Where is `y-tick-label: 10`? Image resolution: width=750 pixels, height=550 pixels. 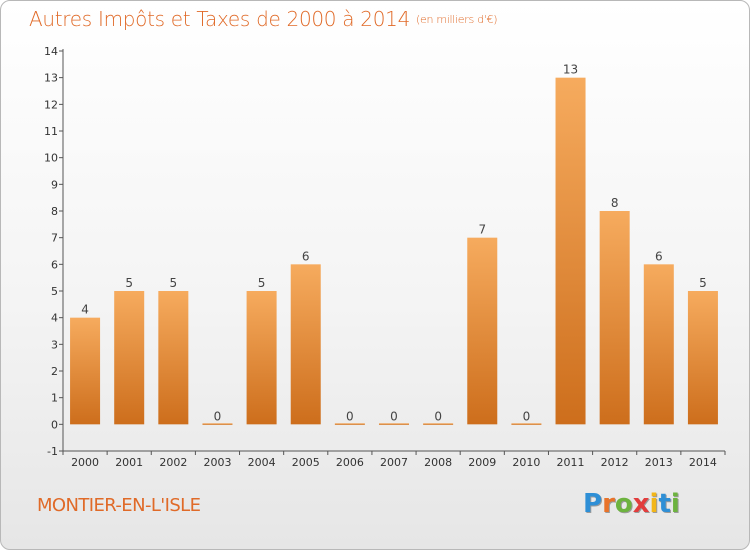
y-tick-label: 10 is located at coordinates (51, 158).